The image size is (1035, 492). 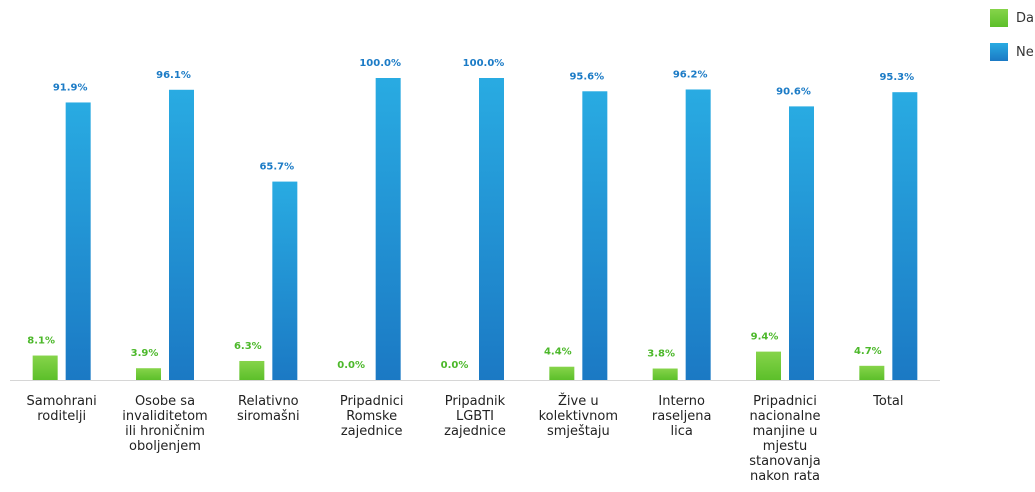 What do you see at coordinates (145, 353) in the screenshot?
I see `data-label-da-1: 3.9%` at bounding box center [145, 353].